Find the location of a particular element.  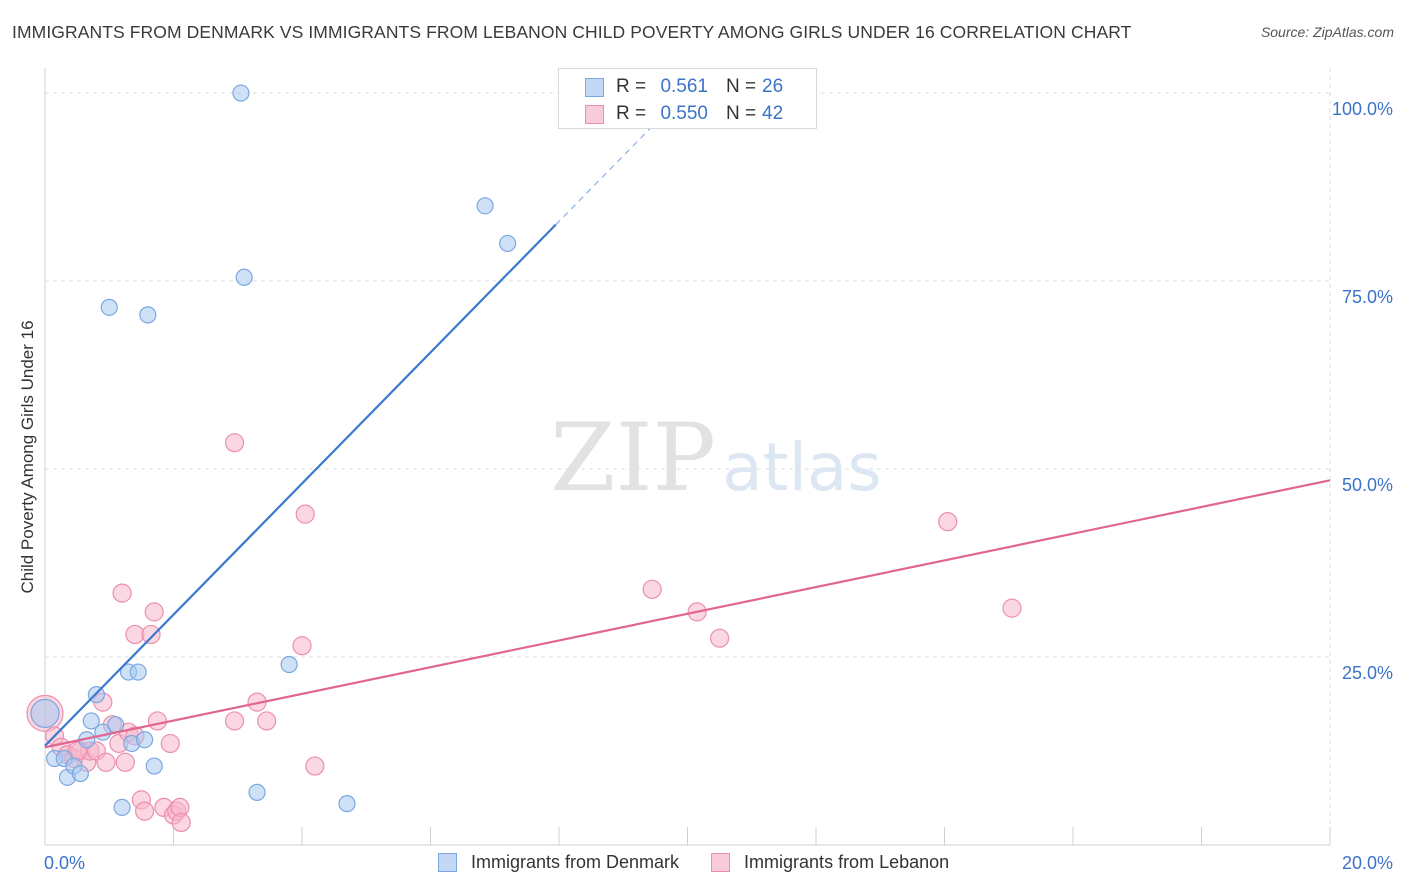

denmark-swatch is located at coordinates (594, 87).